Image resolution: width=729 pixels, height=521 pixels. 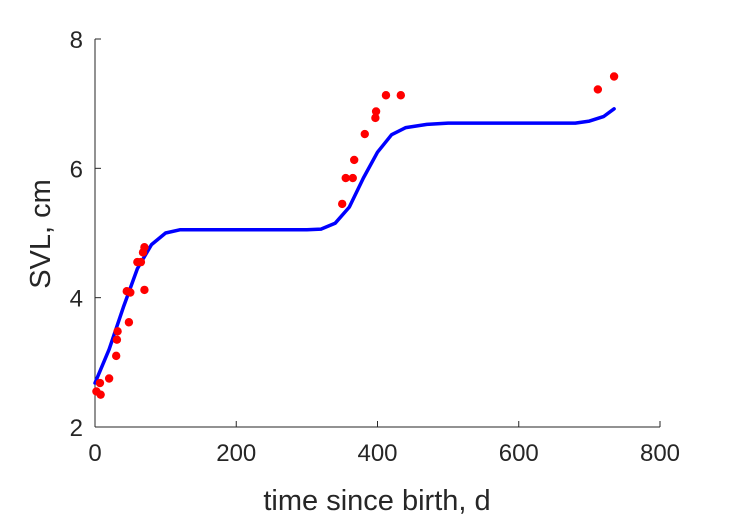 I want to click on y-tick-label: 8, so click(x=76, y=40).